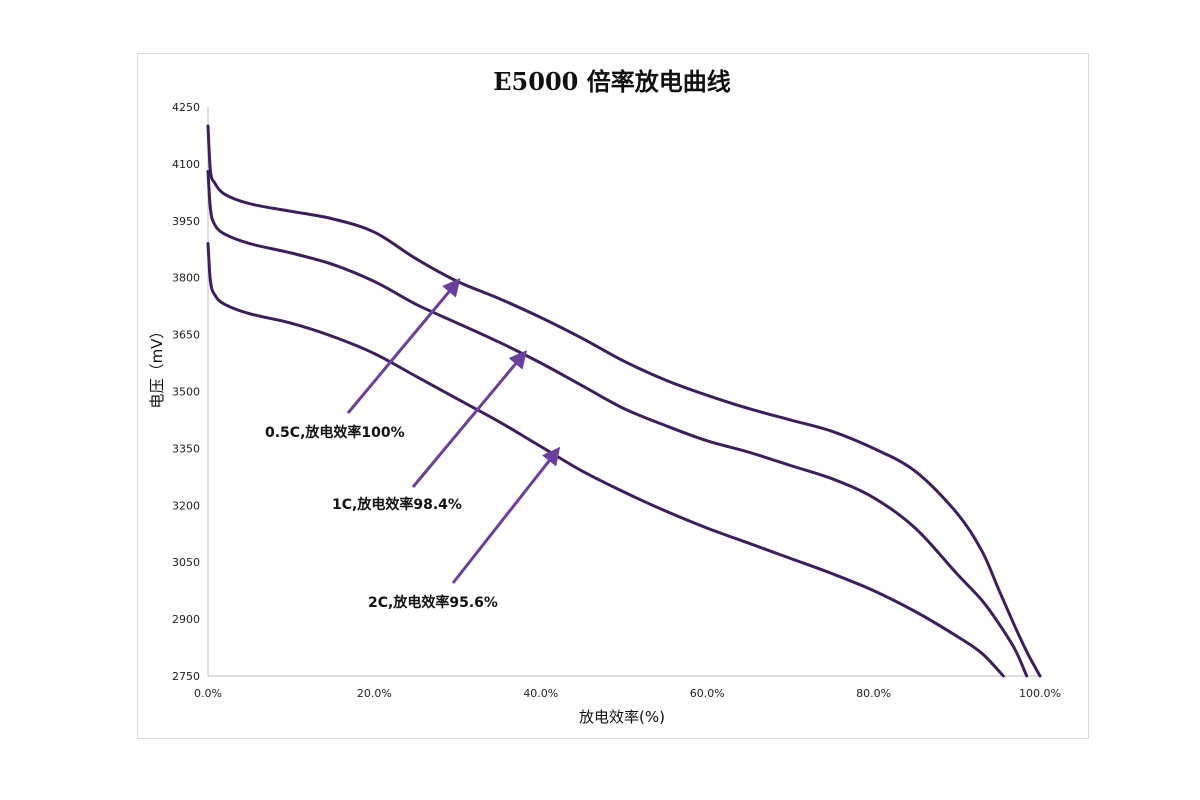  I want to click on y-tick-label: 3350, so click(186, 448).